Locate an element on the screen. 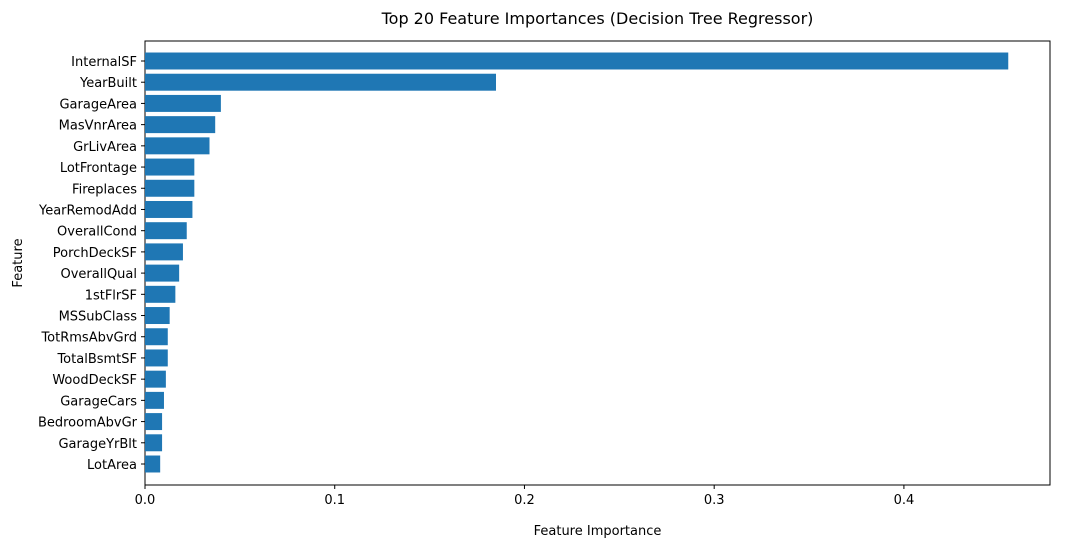 The height and width of the screenshot is (547, 1085). x-axis-ticks: 0.0 0.1 0.2 0.3 0.4 is located at coordinates (525, 496).